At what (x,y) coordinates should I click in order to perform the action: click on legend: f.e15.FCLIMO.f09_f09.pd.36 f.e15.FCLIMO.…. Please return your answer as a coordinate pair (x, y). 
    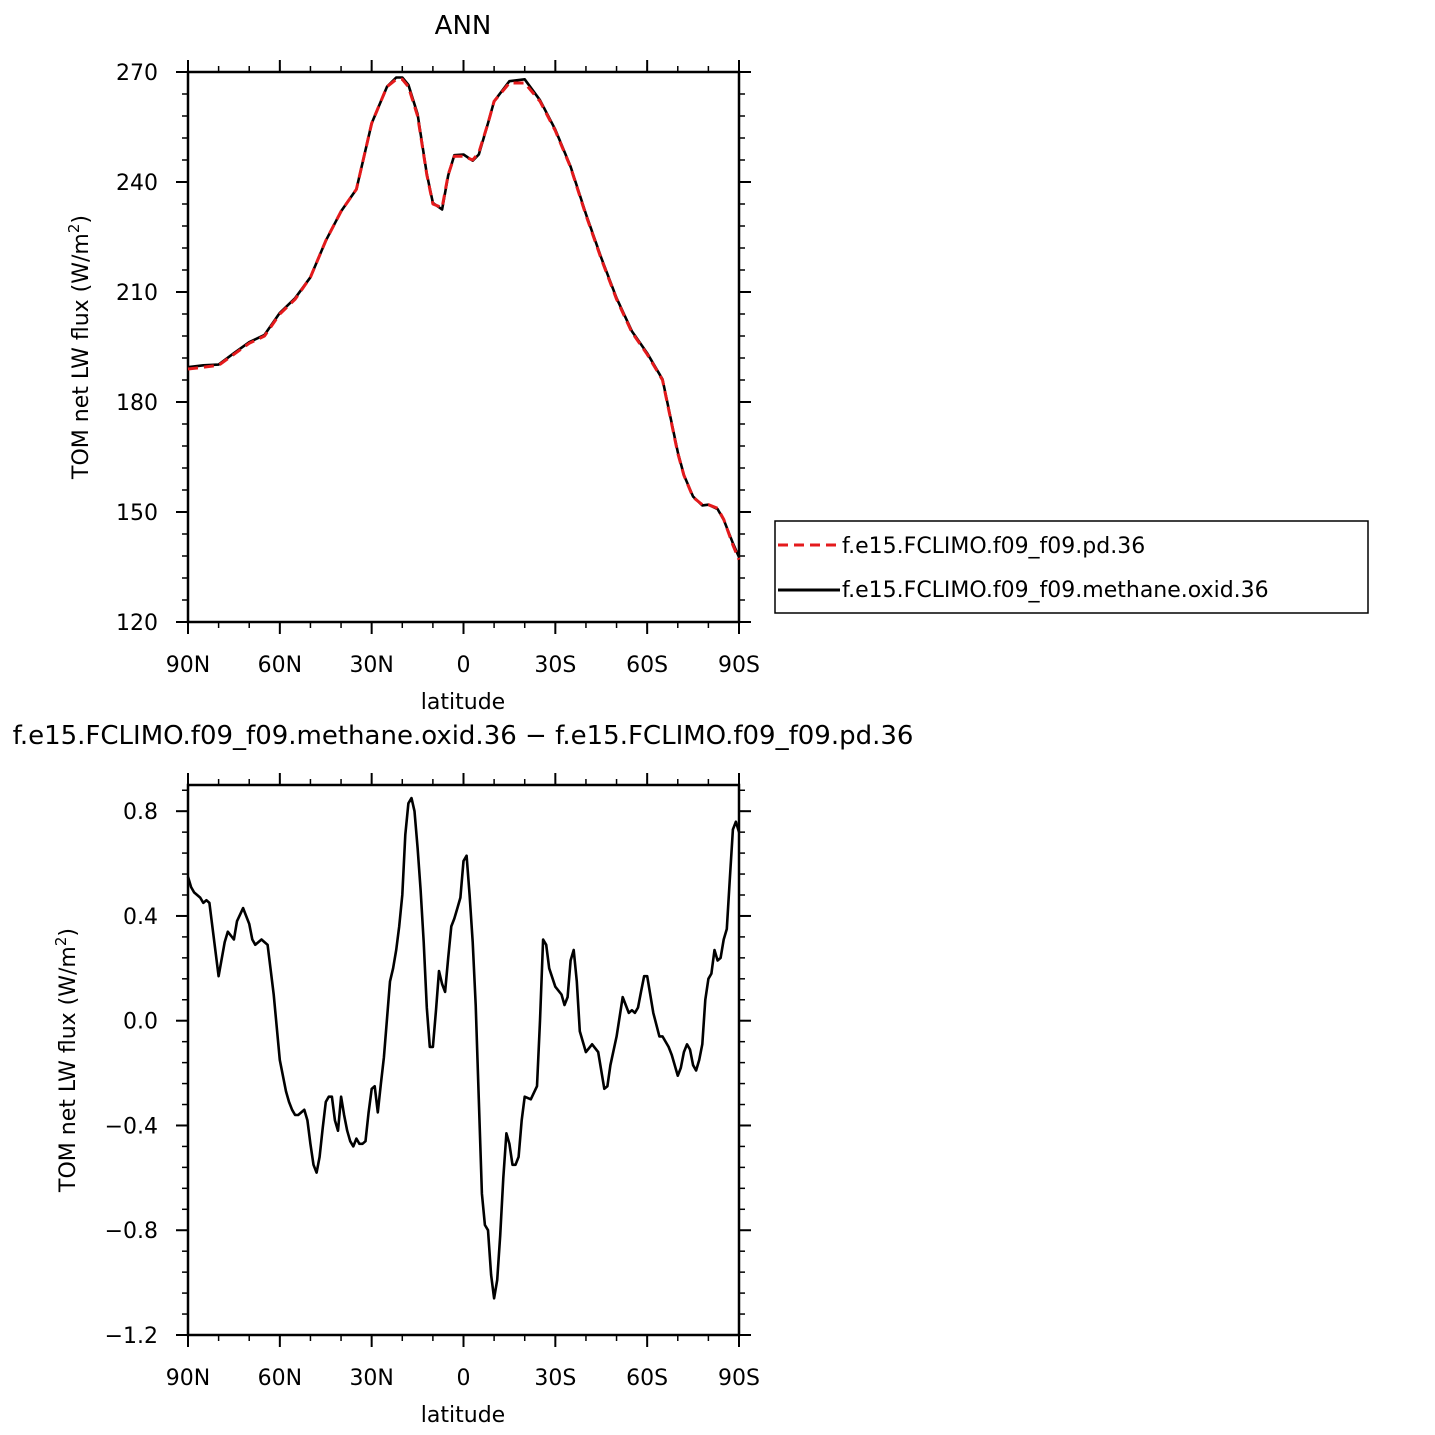
    Looking at the image, I should click on (1071, 567).